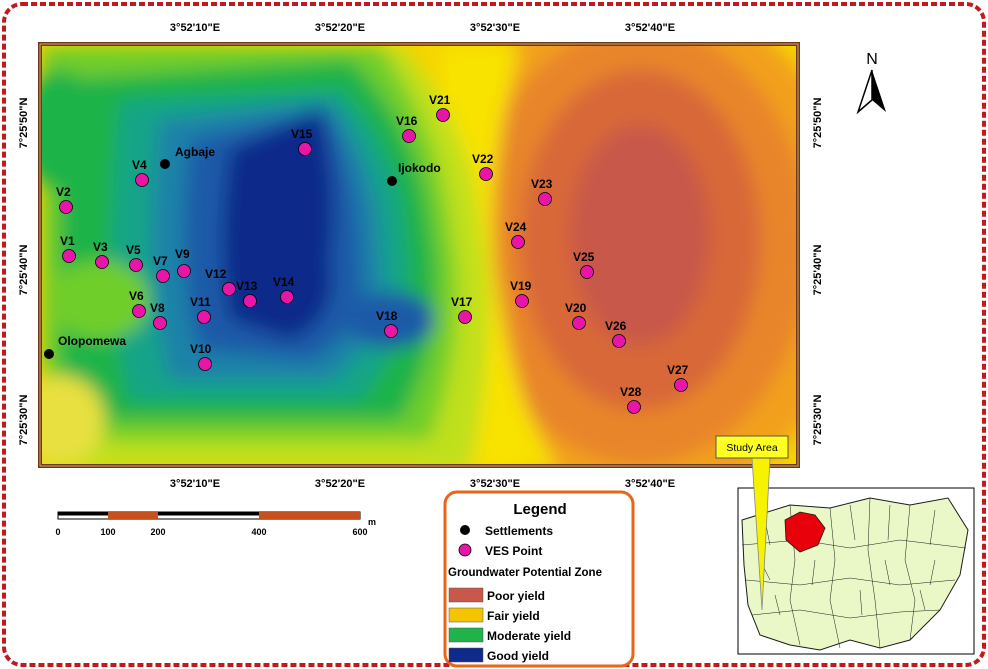 Image resolution: width=988 pixels, height=669 pixels. What do you see at coordinates (872, 59) in the screenshot?
I see `north-label: N` at bounding box center [872, 59].